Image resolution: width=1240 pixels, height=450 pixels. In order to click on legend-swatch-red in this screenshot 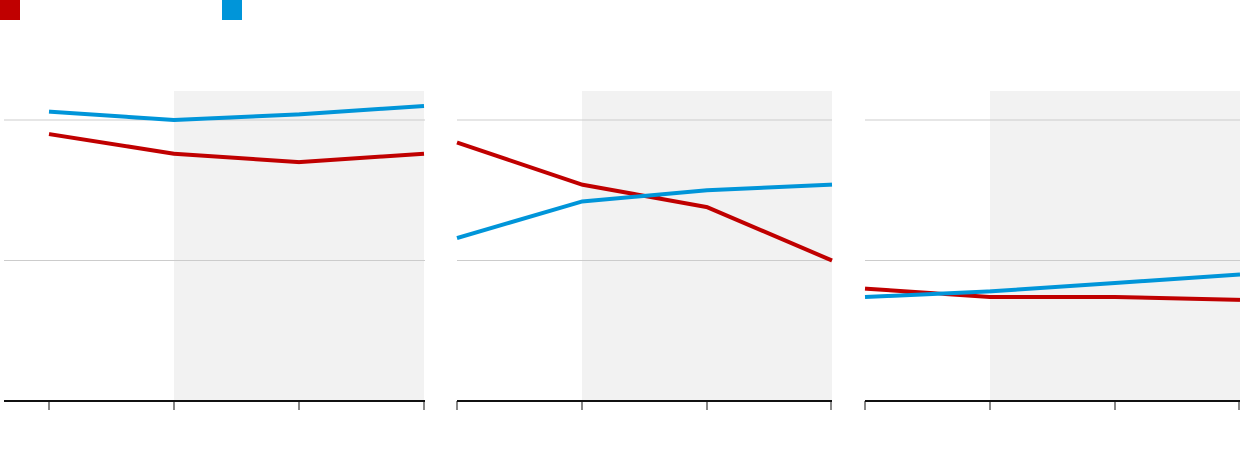, I will do `click(10, 10)`.